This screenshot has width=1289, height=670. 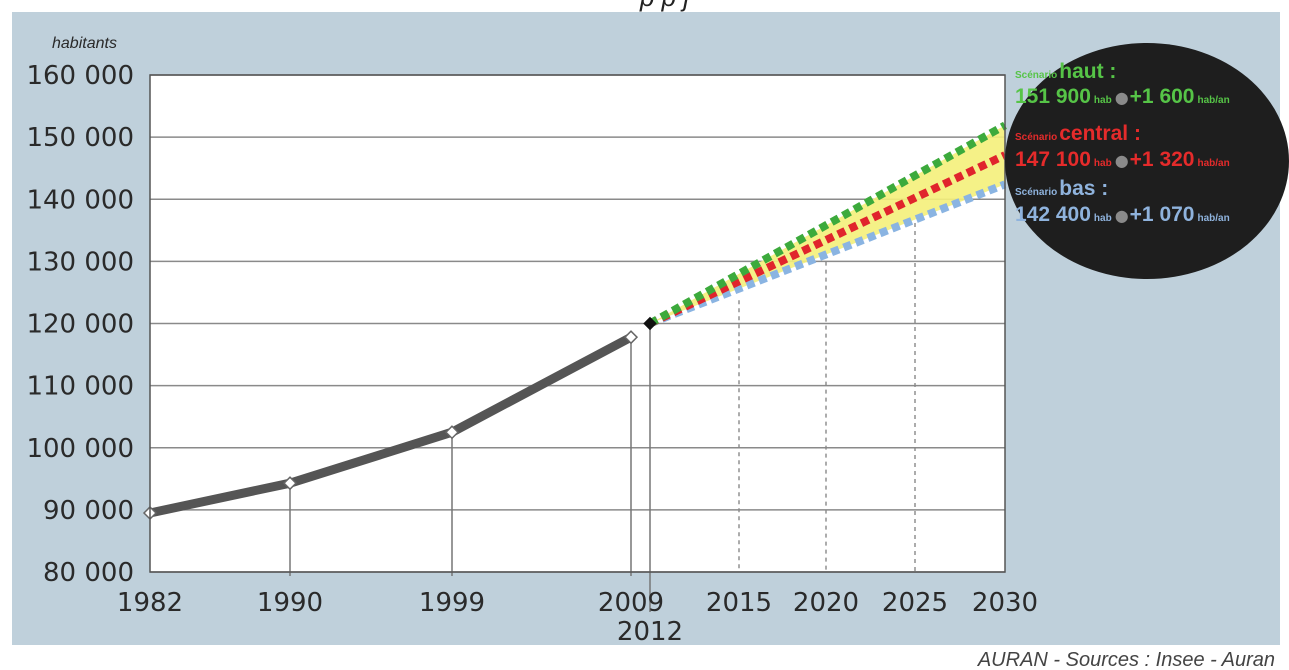 I want to click on band-fill, so click(x=827, y=224).